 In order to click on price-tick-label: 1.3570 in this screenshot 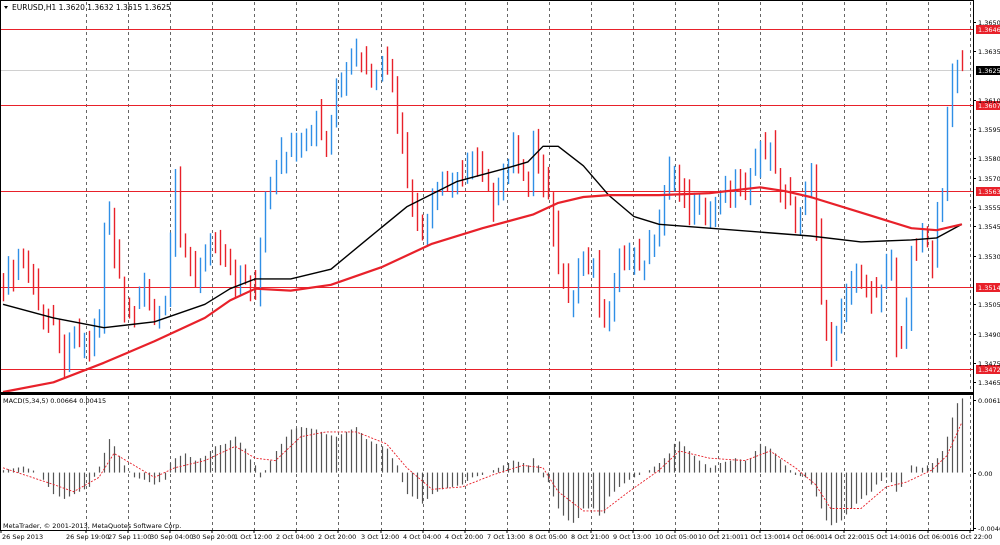, I will do `click(989, 179)`.